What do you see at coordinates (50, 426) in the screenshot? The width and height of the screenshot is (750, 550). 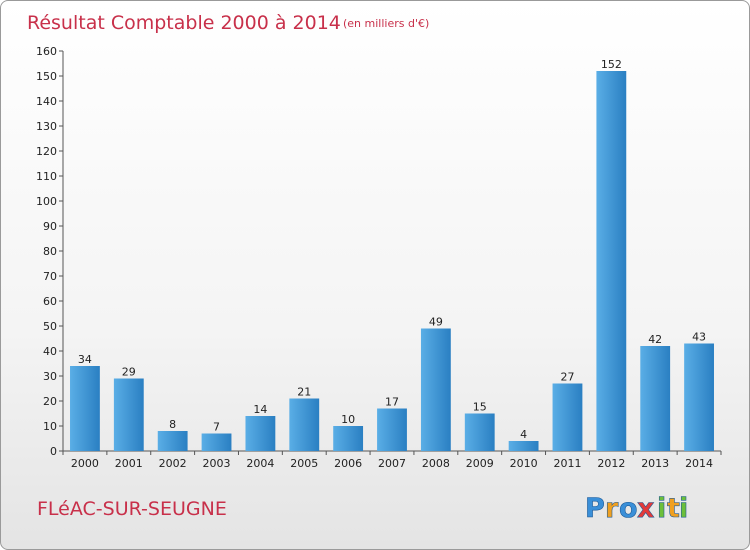 I see `y-tick-label: 10` at bounding box center [50, 426].